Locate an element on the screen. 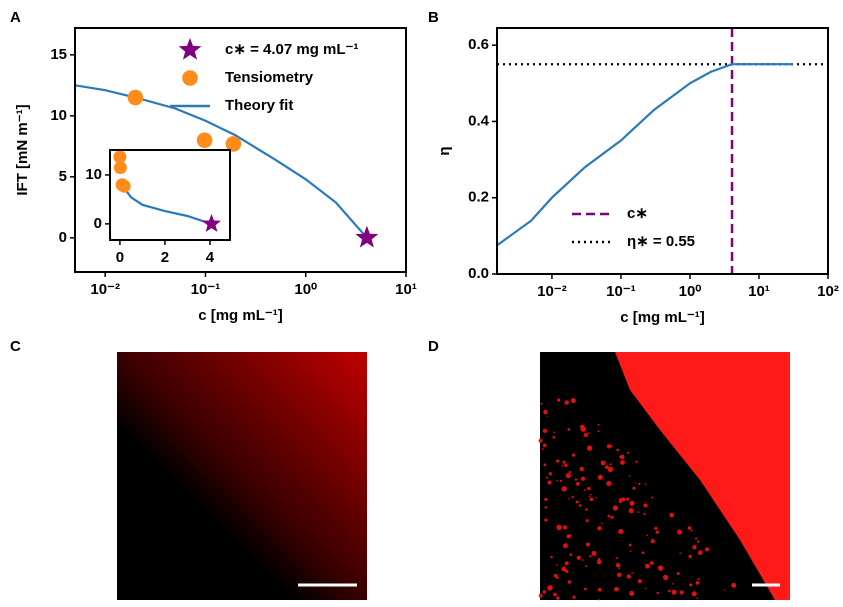 This screenshot has width=843, height=607. x-tick-label: 10⁻² is located at coordinates (552, 291).